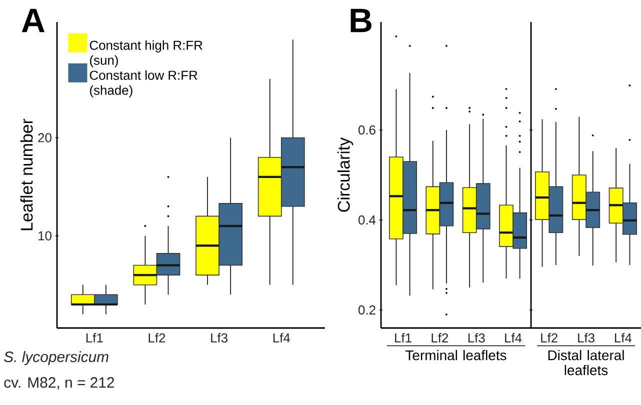  Describe the element at coordinates (45, 235) in the screenshot. I see `y-tick-label: 10` at that location.